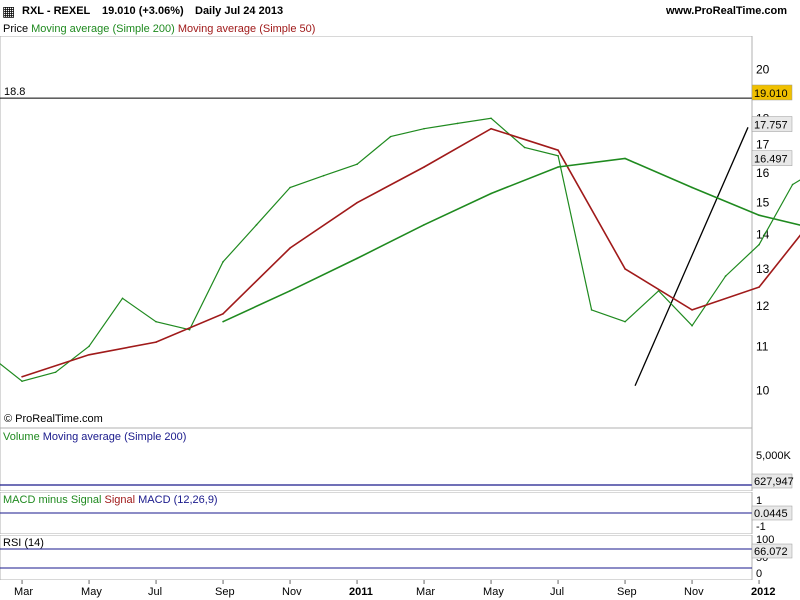 Image resolution: width=800 pixels, height=600 pixels. Describe the element at coordinates (727, 11) in the screenshot. I see `site-name: www.ProRealTime.com` at that location.